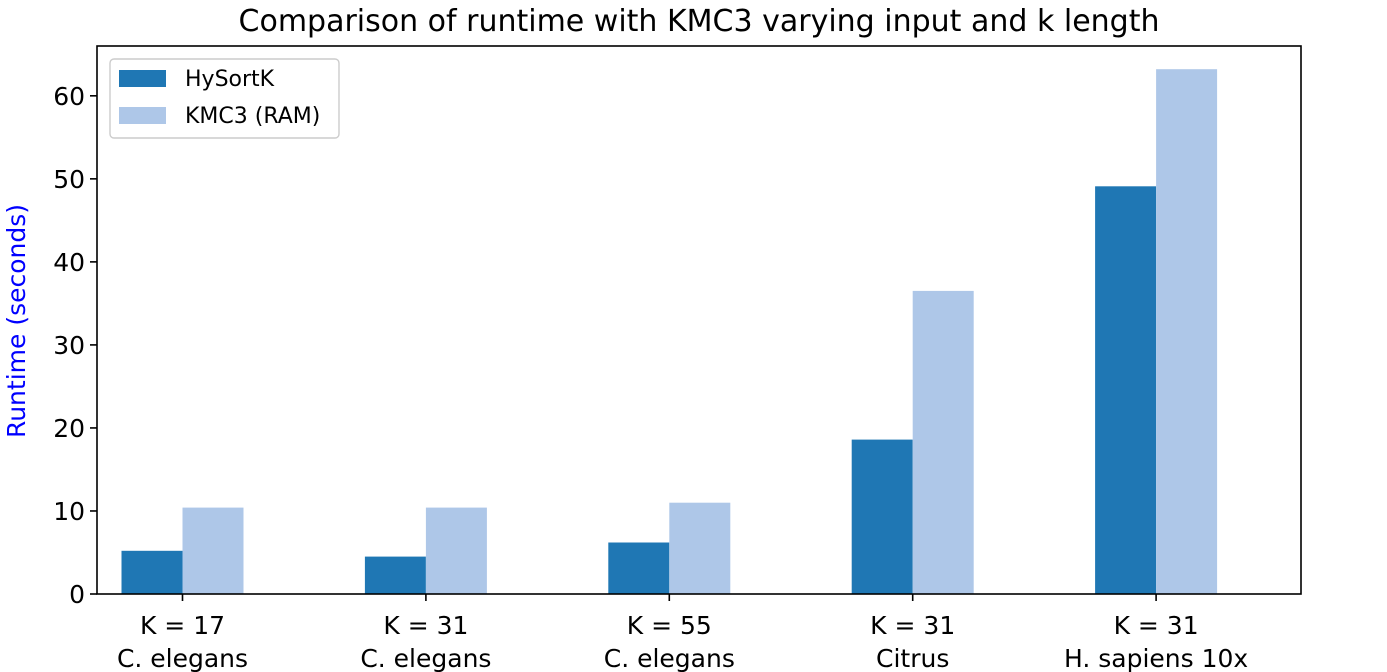 The image size is (1387, 672). What do you see at coordinates (69, 428) in the screenshot?
I see `y-tick-label: 20` at bounding box center [69, 428].